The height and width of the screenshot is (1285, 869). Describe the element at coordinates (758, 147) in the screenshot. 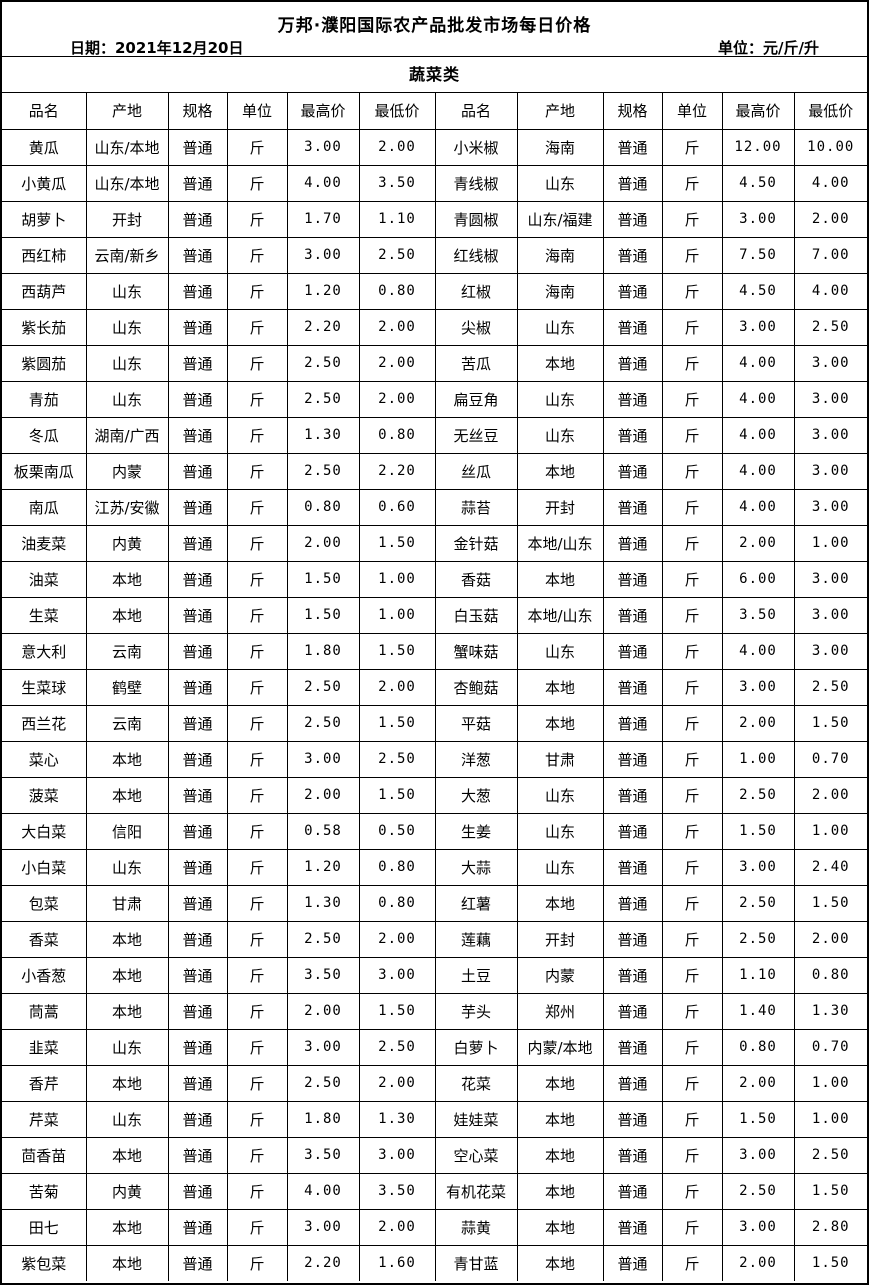

I see `cell-high-price: 12.00` at that location.